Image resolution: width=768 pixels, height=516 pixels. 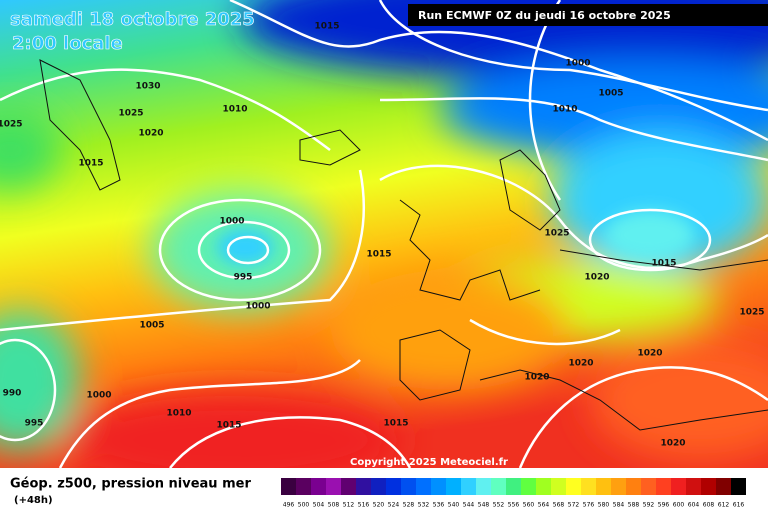 What do you see at coordinates (429, 462) in the screenshot?
I see `copyright: Copyright 2025 Meteociel.fr` at bounding box center [429, 462].